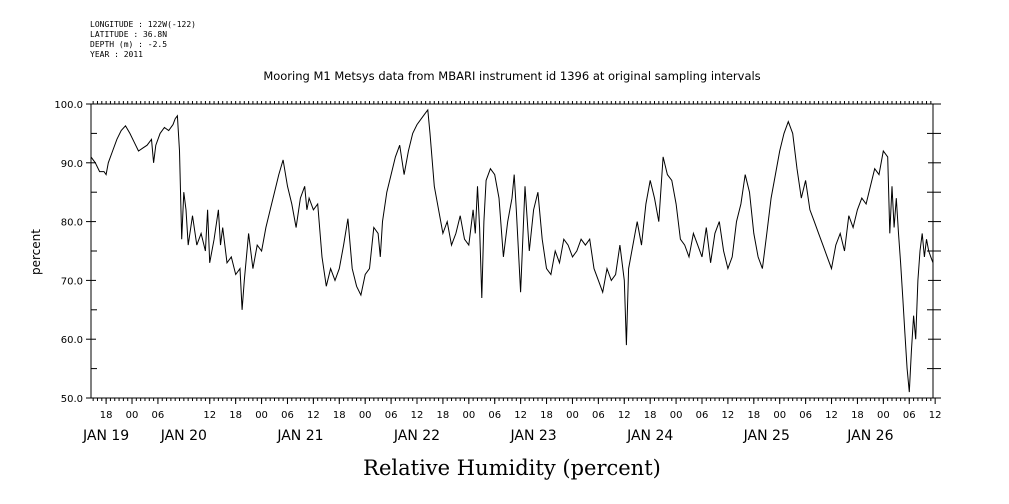 The width and height of the screenshot is (1009, 504). Describe the element at coordinates (129, 44) in the screenshot. I see `depth-label: DEPTH (m) : -2.5` at that location.